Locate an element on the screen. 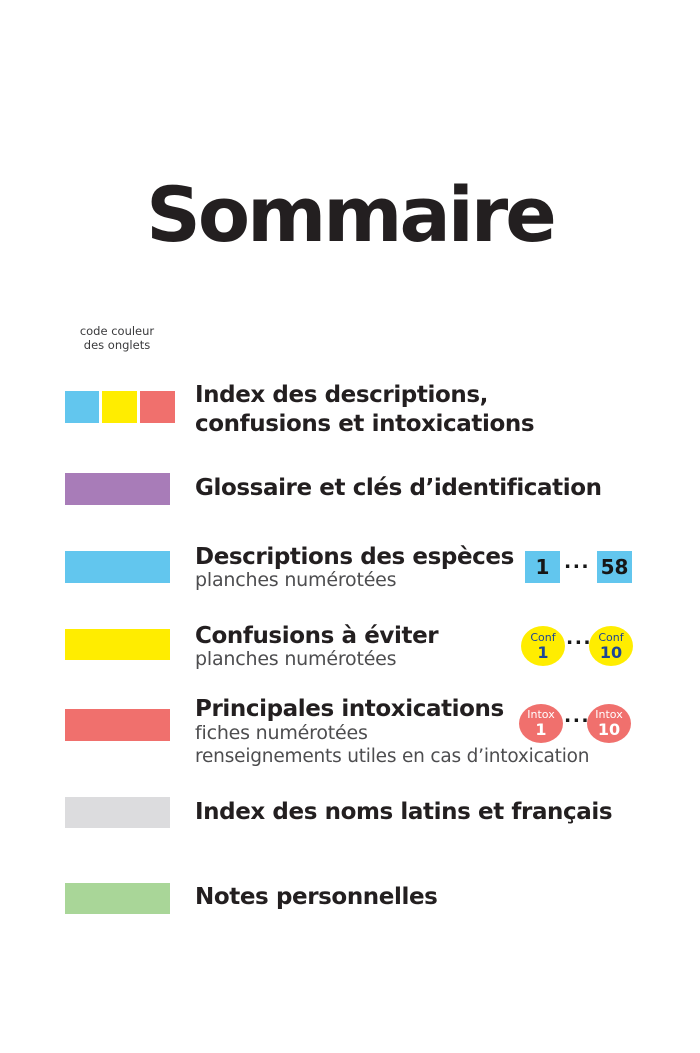 This screenshot has height=1053, width=700. entry-title-notes: Notes personnelles is located at coordinates (316, 897).